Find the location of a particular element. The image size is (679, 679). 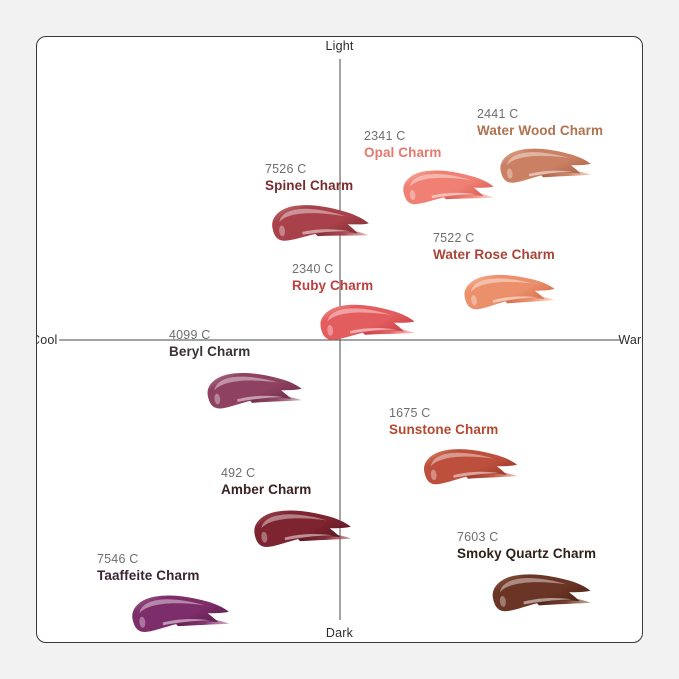

shade-code: 2441 C is located at coordinates (498, 114).